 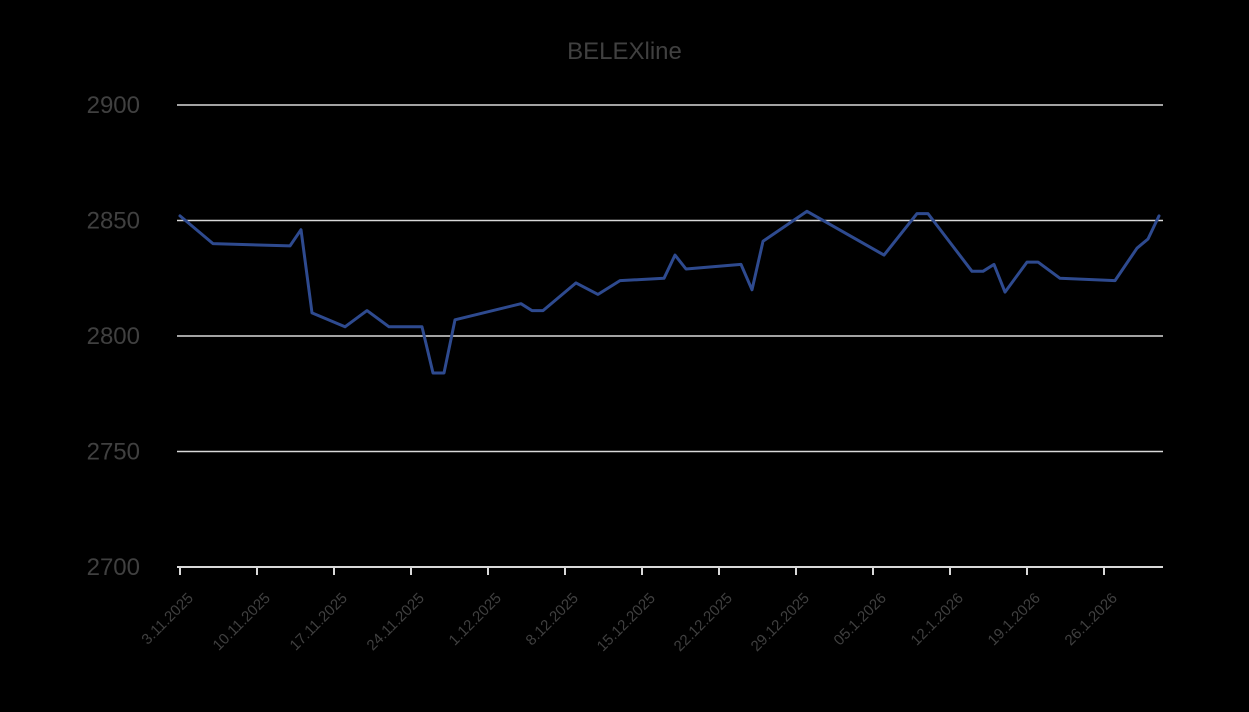 What do you see at coordinates (113, 105) in the screenshot?
I see `y-tick-label: 2900` at bounding box center [113, 105].